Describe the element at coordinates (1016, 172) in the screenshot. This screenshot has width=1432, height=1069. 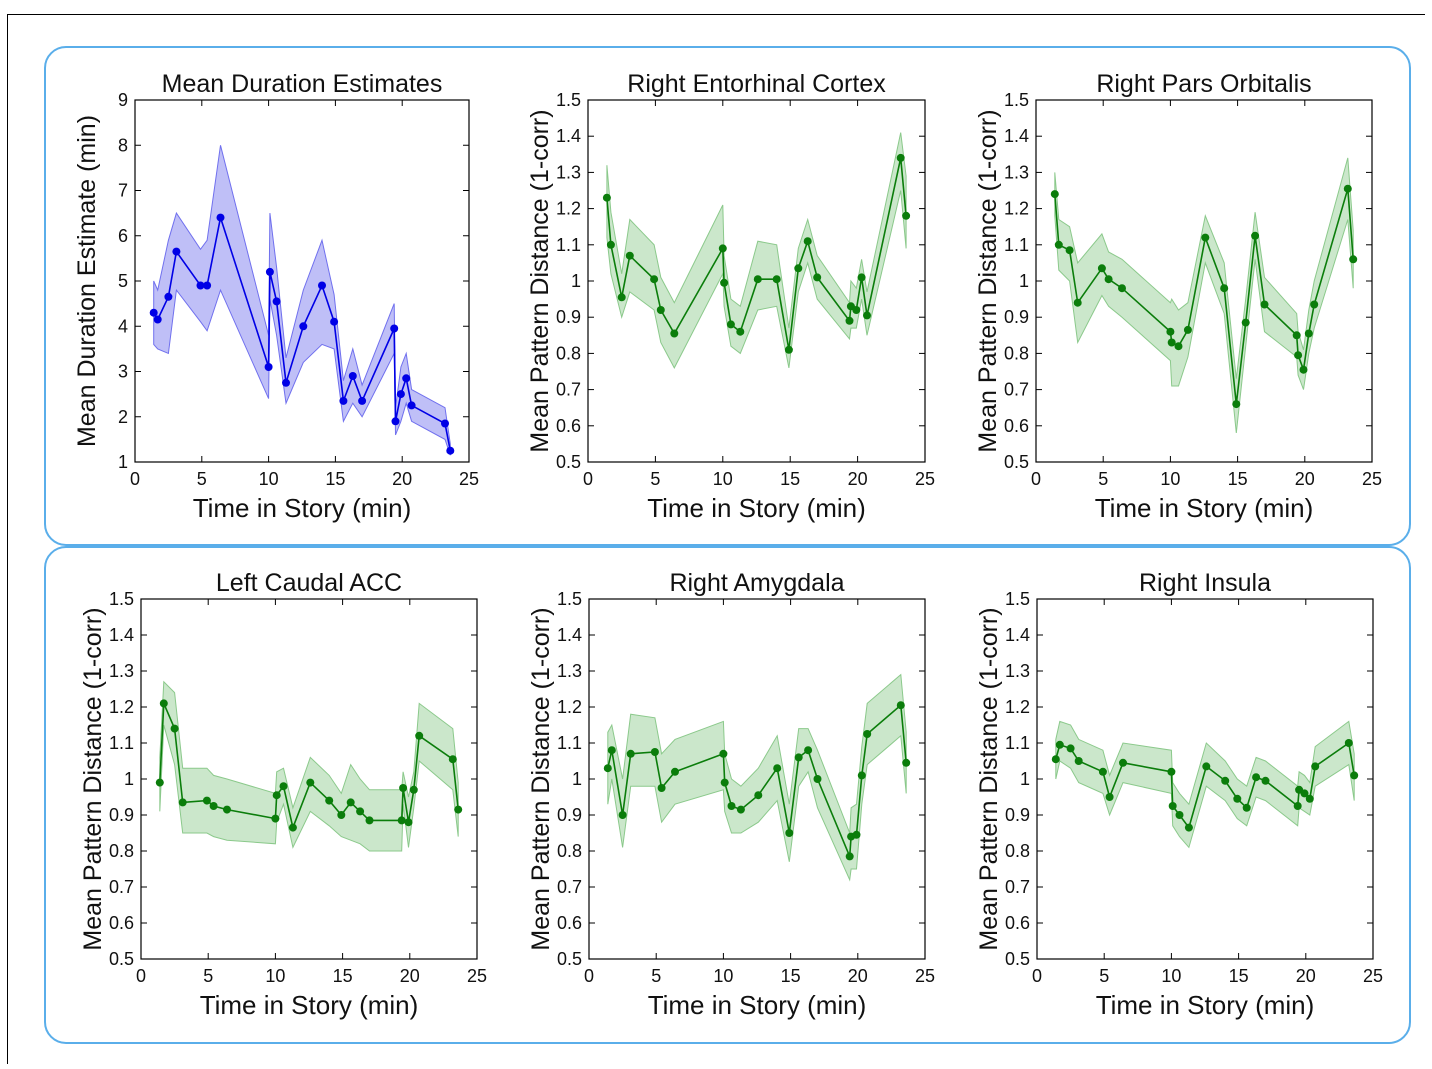
I see `y-tick-label: 1.3` at that location.